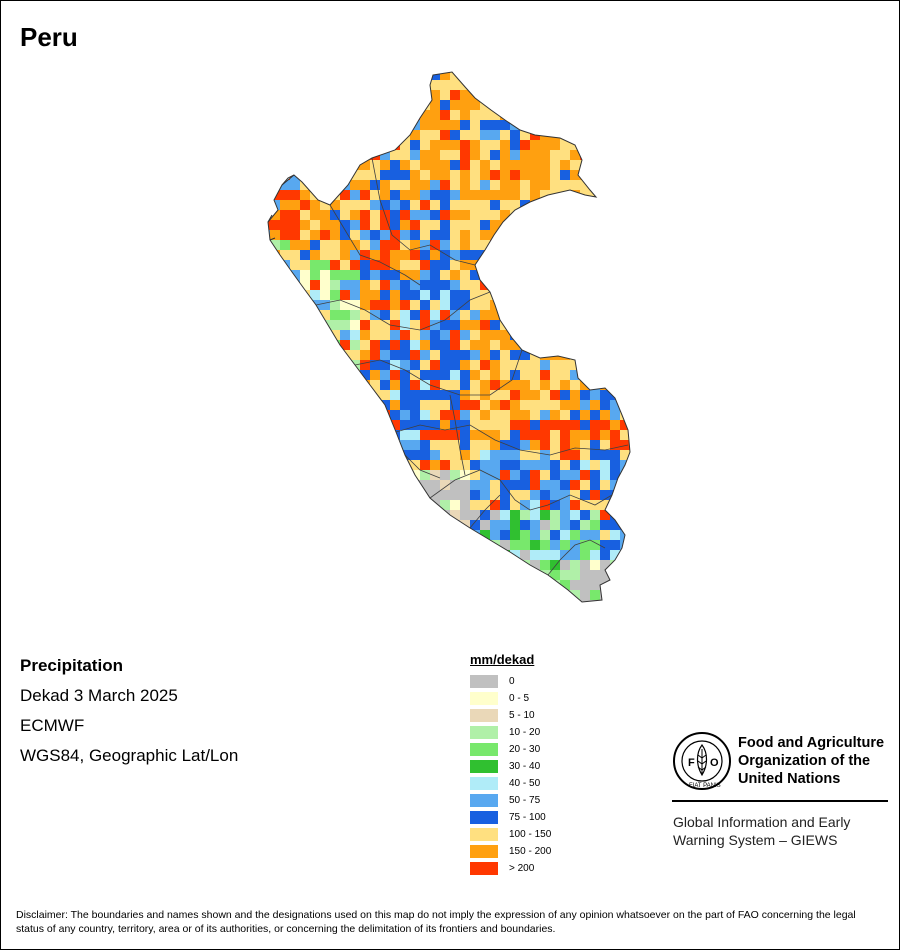  I want to click on legend-swatch, so click(484, 868).